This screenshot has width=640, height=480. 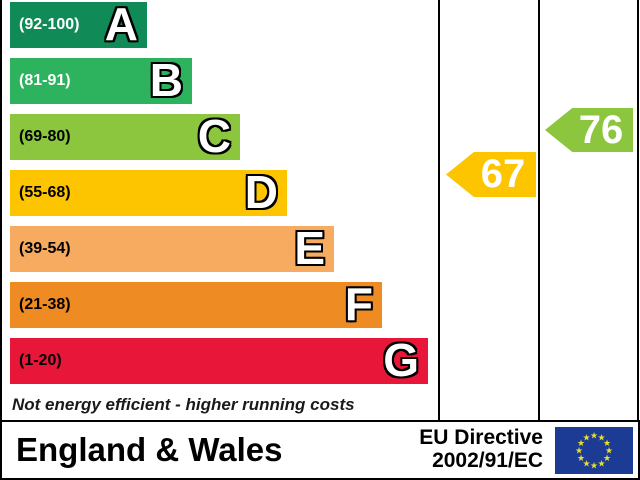 What do you see at coordinates (125, 136) in the screenshot?
I see `band-row-C: (69-80) C` at bounding box center [125, 136].